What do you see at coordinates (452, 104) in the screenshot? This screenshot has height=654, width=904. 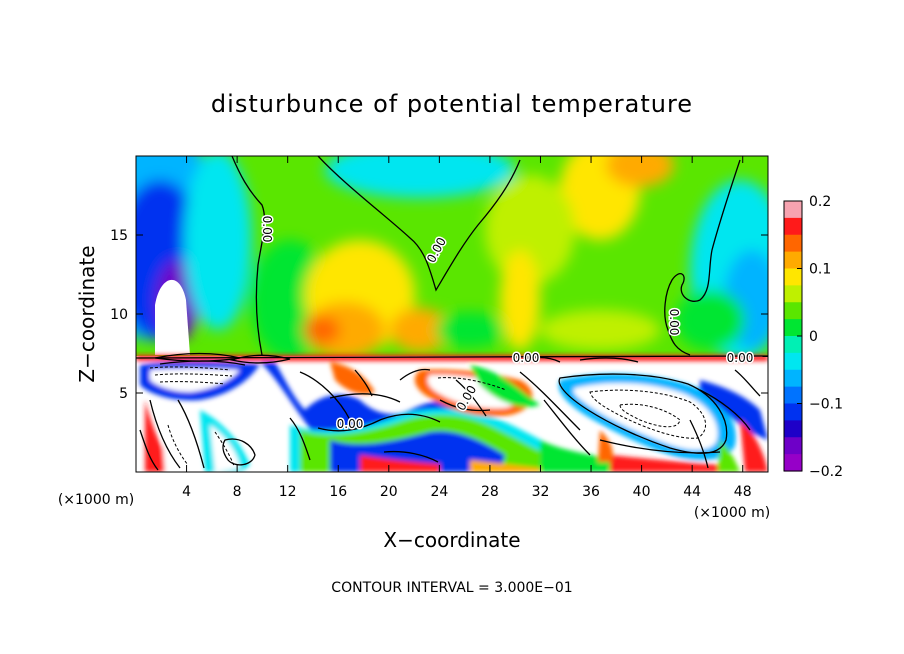 I see `chart-title: disturbunce of potential temperature` at bounding box center [452, 104].